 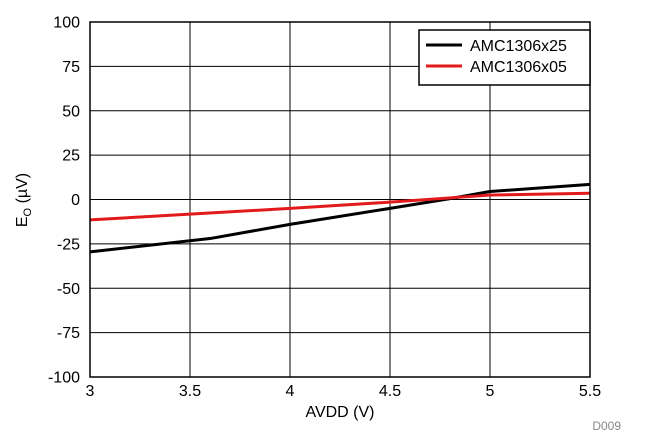 What do you see at coordinates (64, 378) in the screenshot?
I see `y-tick-label: -100` at bounding box center [64, 378].